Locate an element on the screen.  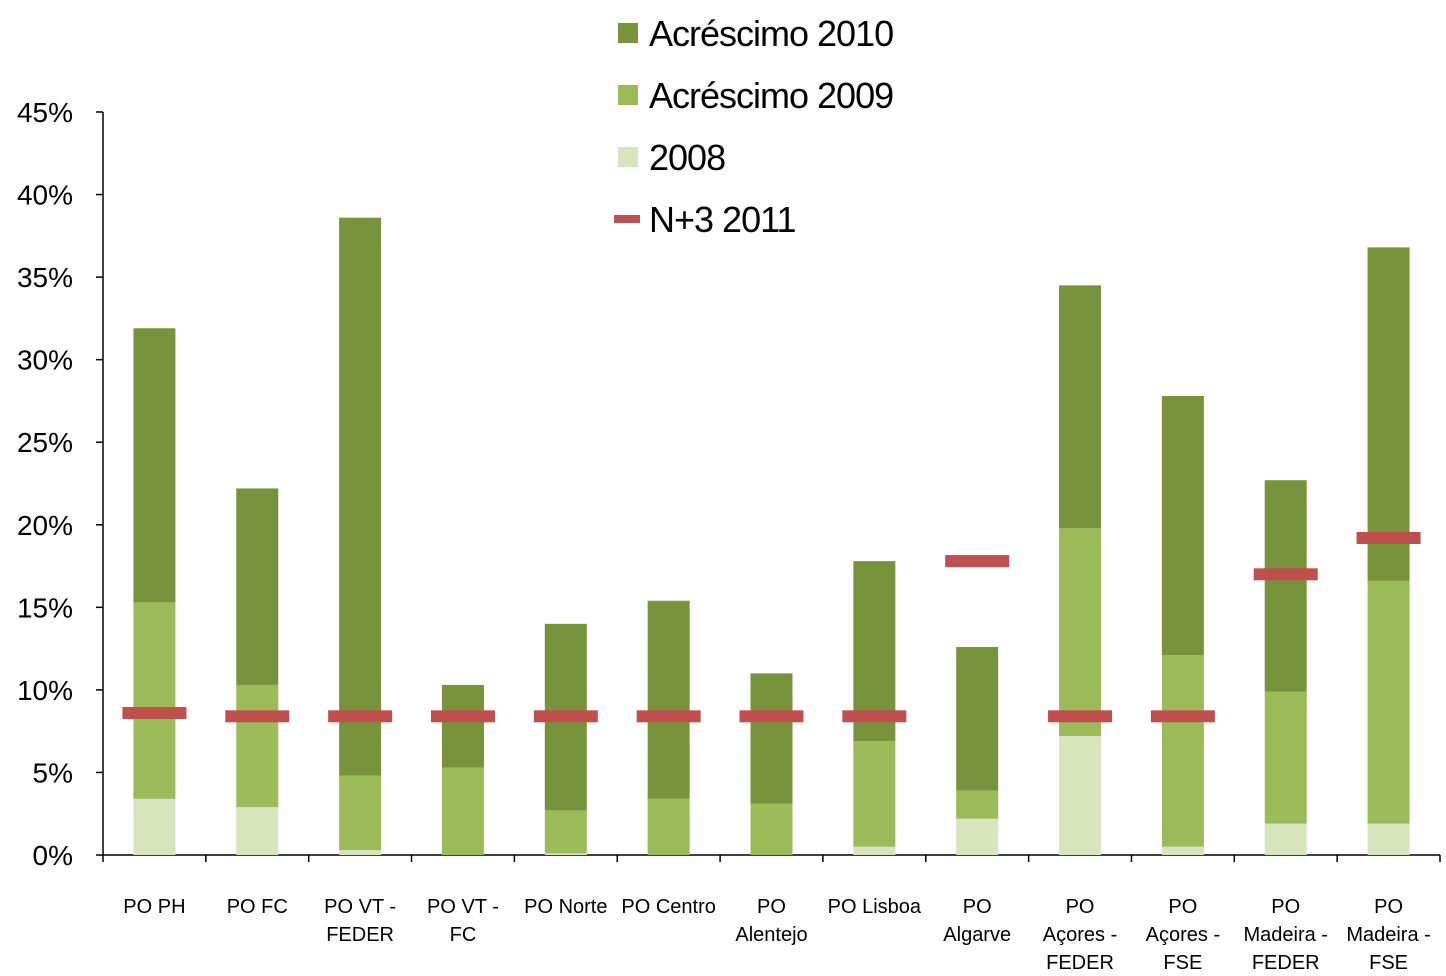
x-tick-label: PO FC is located at coordinates (257, 907).